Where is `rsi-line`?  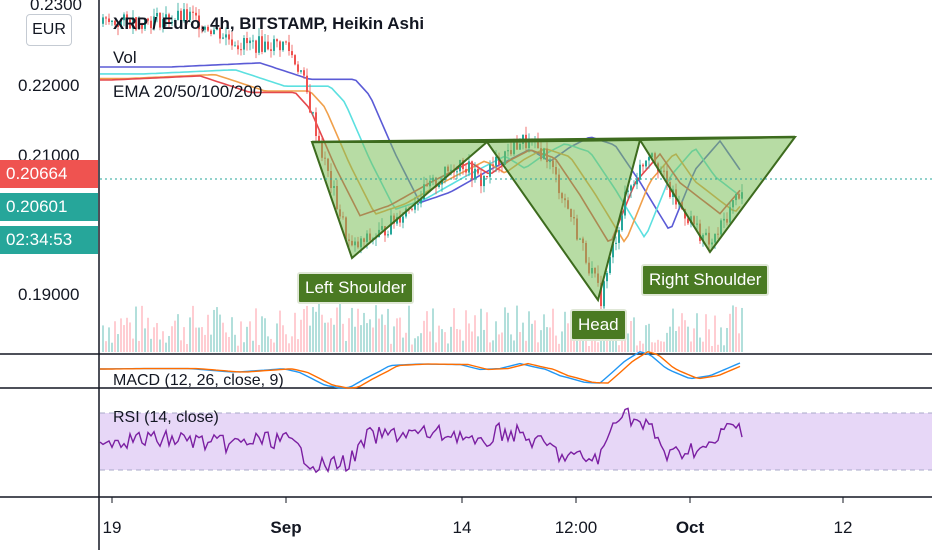
rsi-line is located at coordinates (421, 440).